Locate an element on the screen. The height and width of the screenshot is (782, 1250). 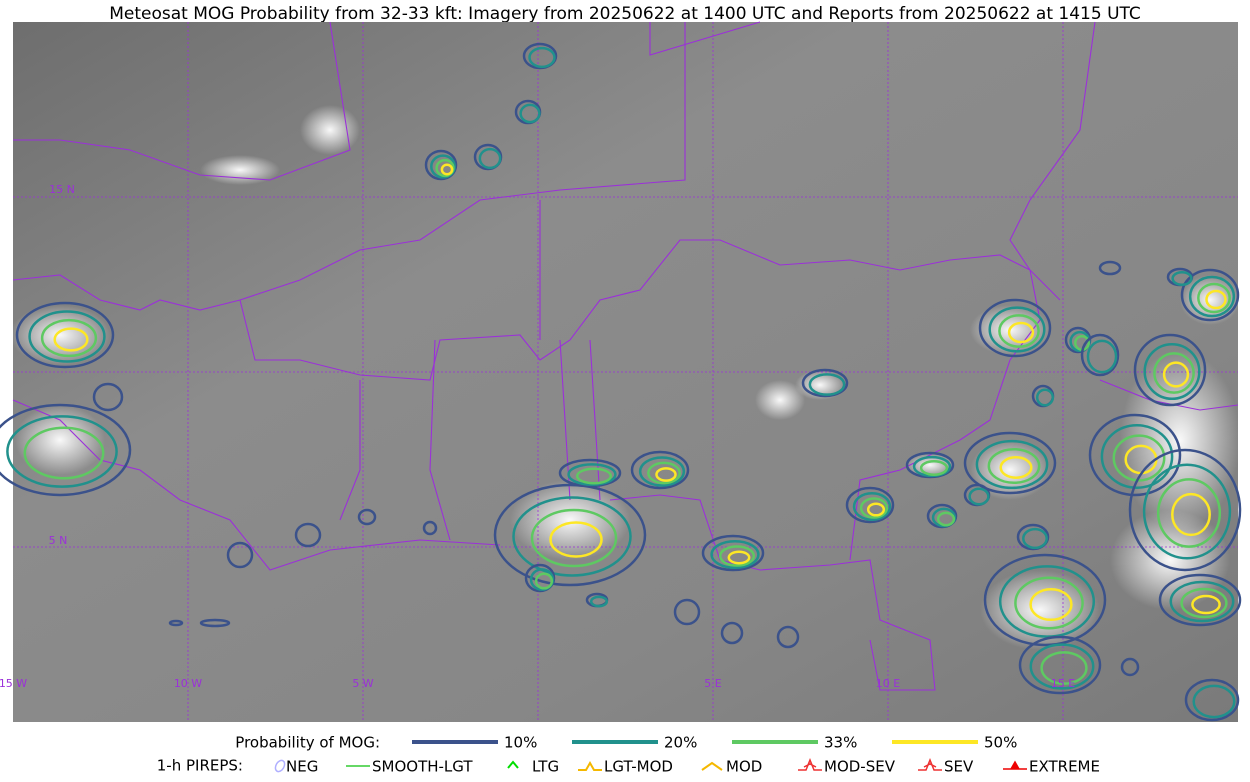
probability-legend: 10% 20% 33% 50% is located at coordinates (714, 743).